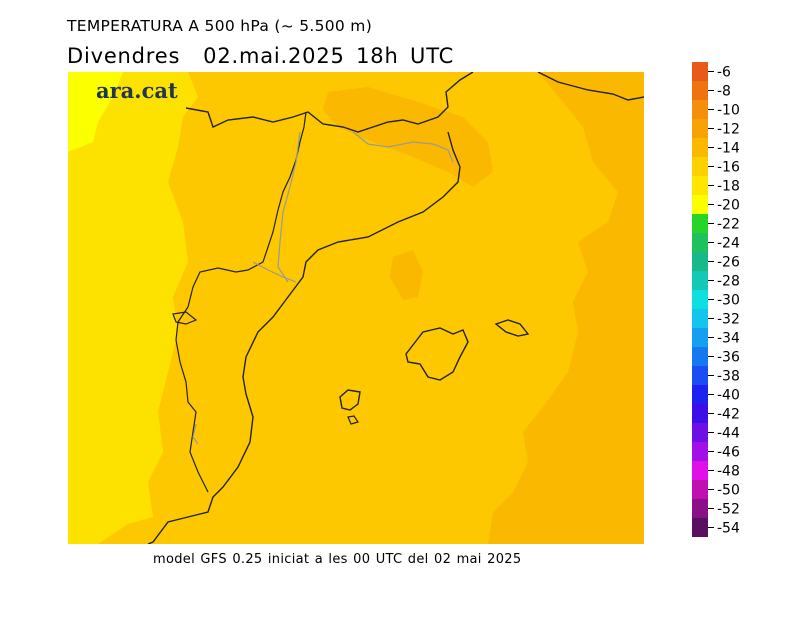  Describe the element at coordinates (350, 400) in the screenshot. I see `island-ibiza` at that location.